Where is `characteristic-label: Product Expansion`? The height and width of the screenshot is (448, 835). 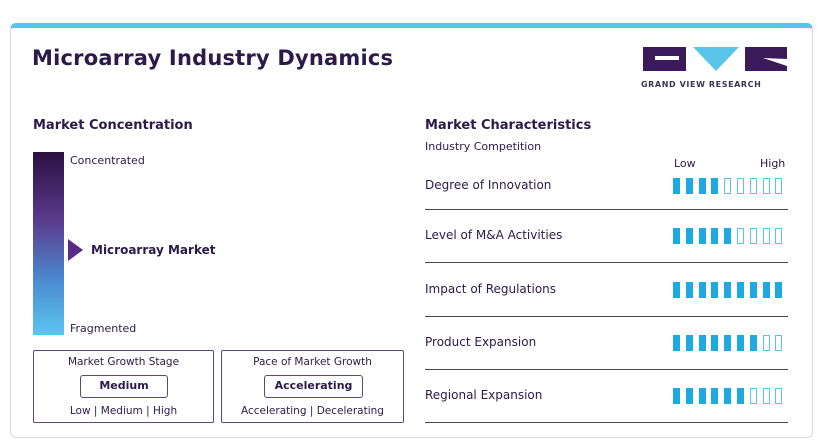
characteristic-label: Product Expansion is located at coordinates (481, 342).